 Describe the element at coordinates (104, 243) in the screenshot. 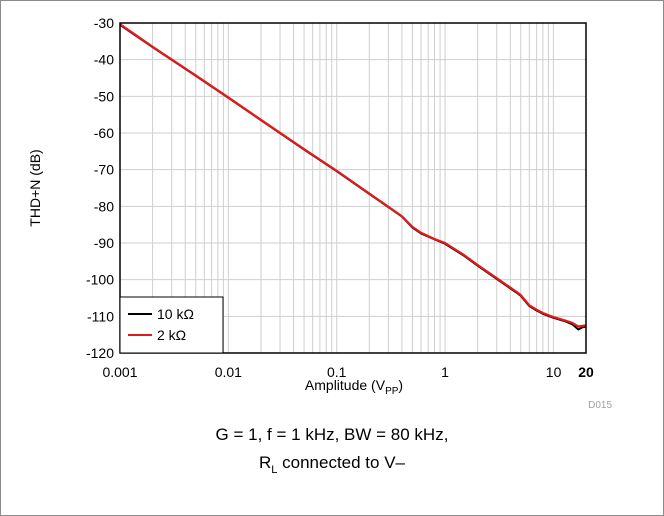

I see `y-tick-label: -90` at that location.